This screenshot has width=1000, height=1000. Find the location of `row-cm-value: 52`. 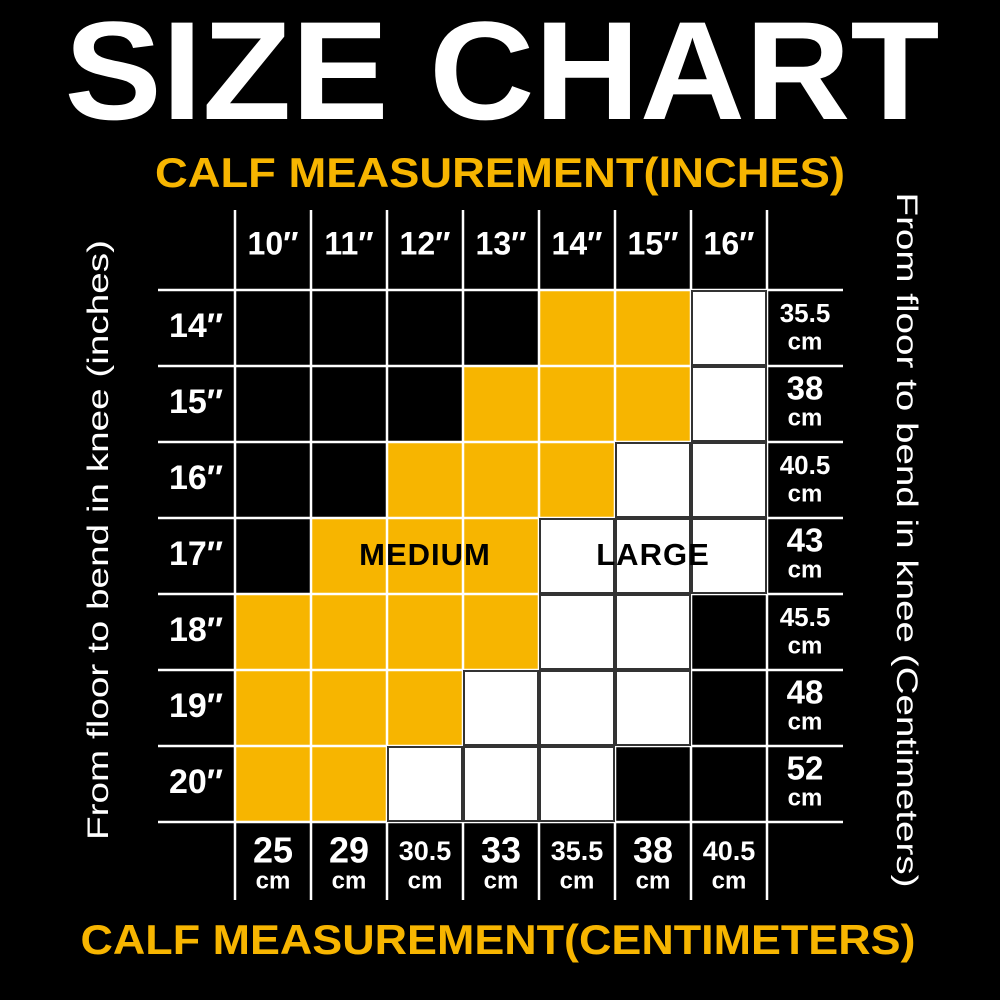

row-cm-value: 52 is located at coordinates (805, 768).